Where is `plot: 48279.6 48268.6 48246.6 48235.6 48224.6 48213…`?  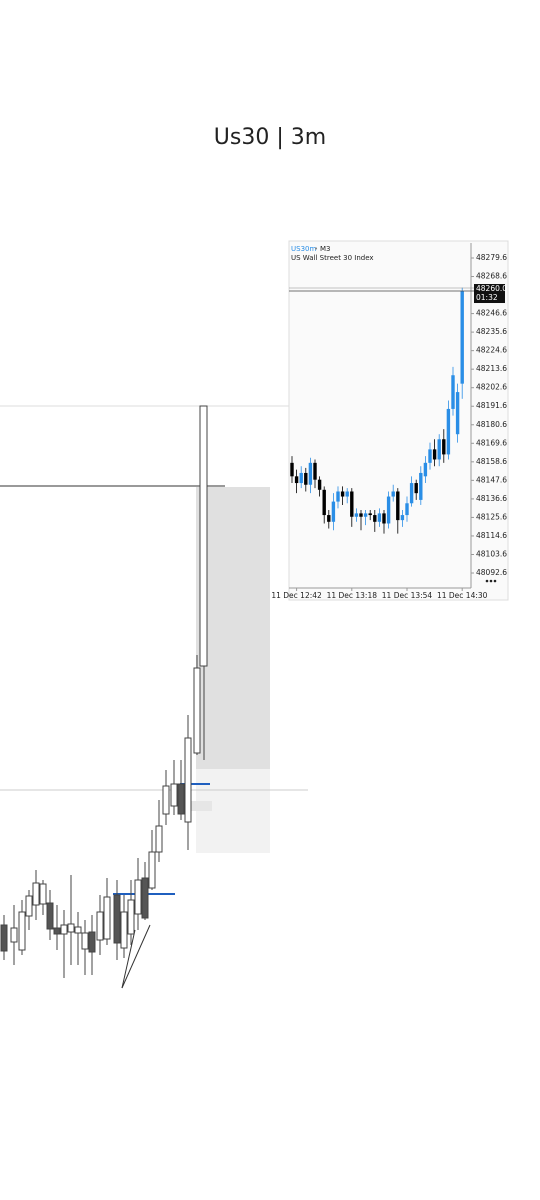 plot: 48279.6 48268.6 48246.6 48235.6 48224.6 48213… is located at coordinates (389, 426).